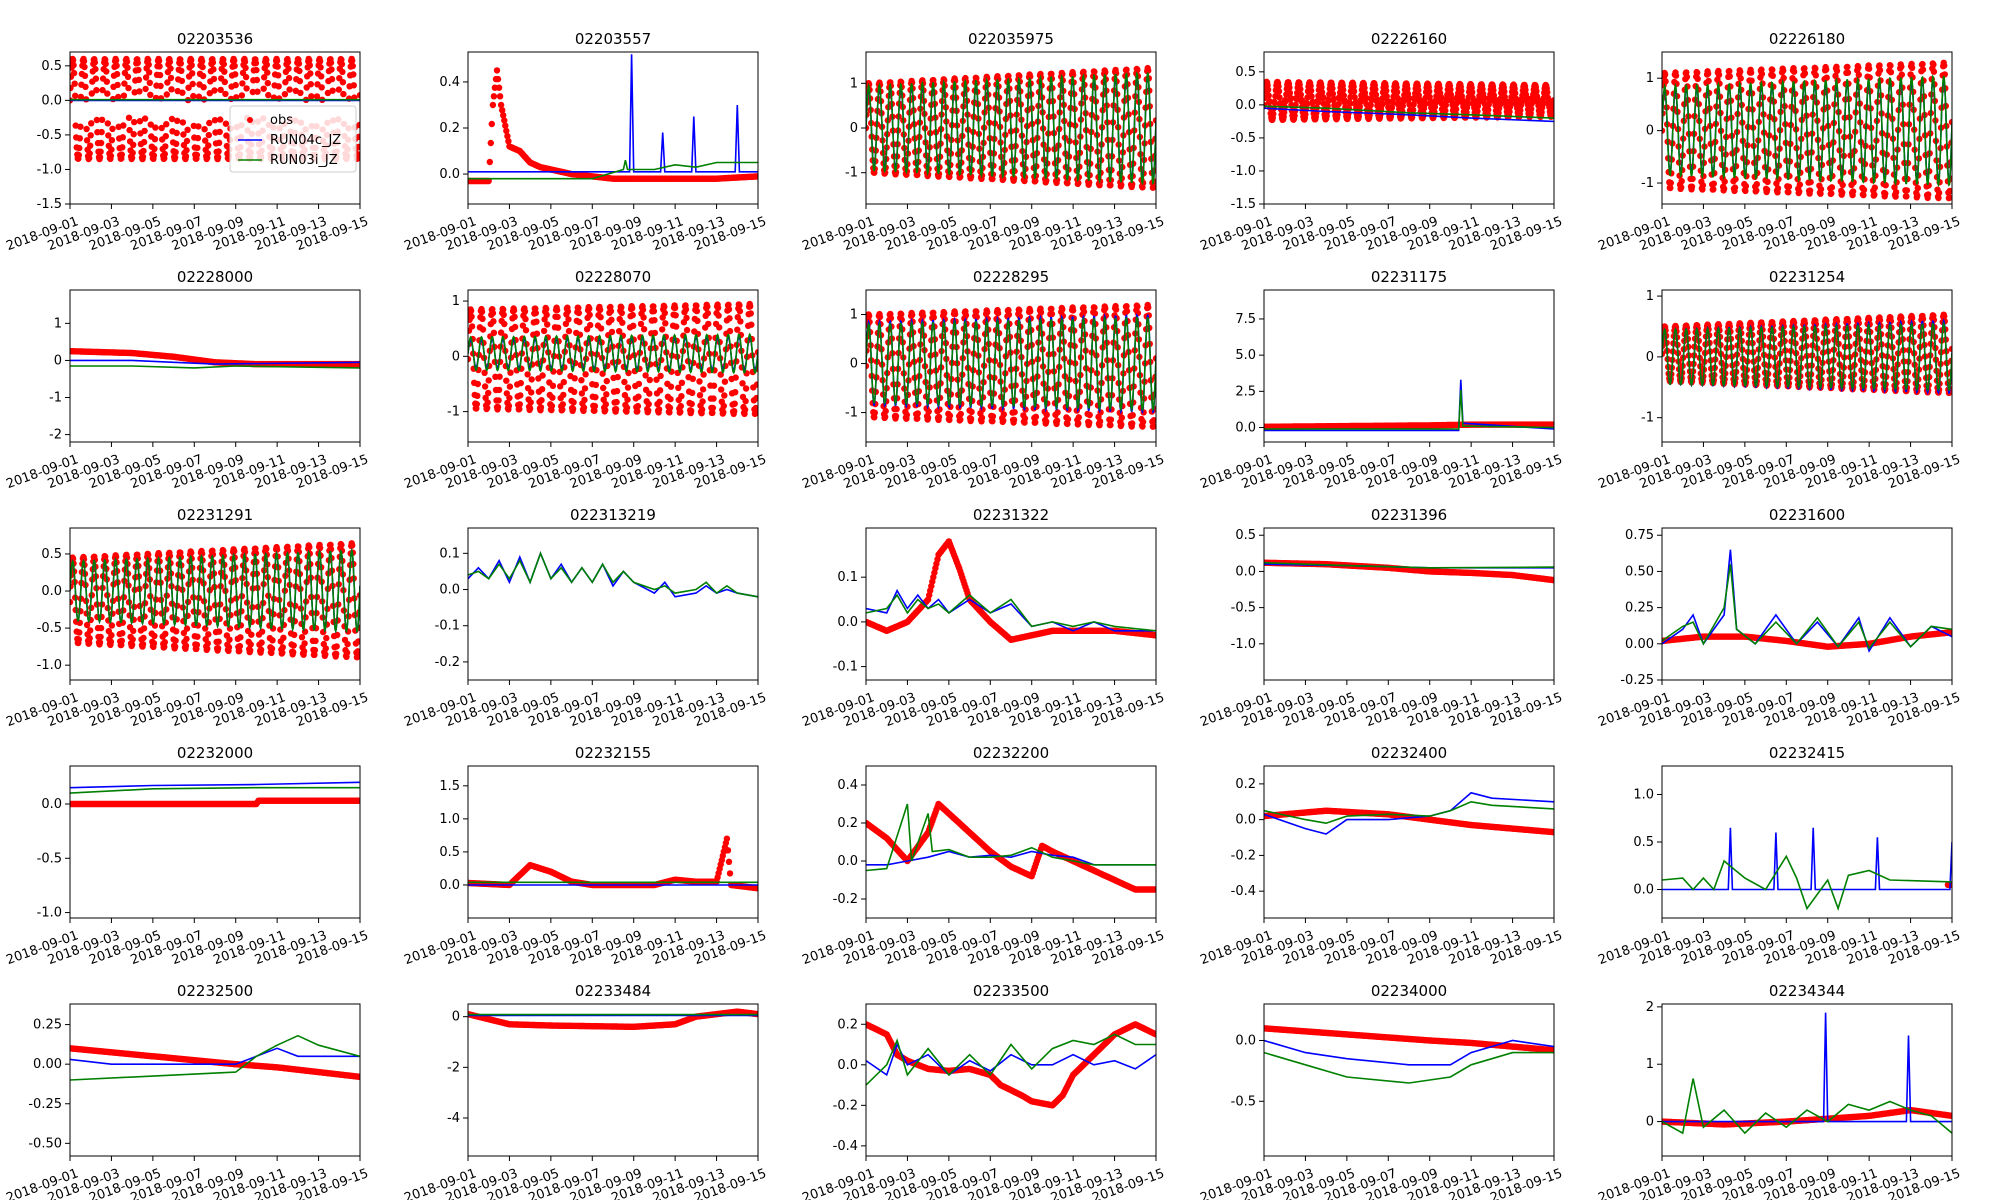 This screenshot has height=1200, width=2000. What do you see at coordinates (215, 277) in the screenshot?
I see `panel-title: 02228000` at bounding box center [215, 277].